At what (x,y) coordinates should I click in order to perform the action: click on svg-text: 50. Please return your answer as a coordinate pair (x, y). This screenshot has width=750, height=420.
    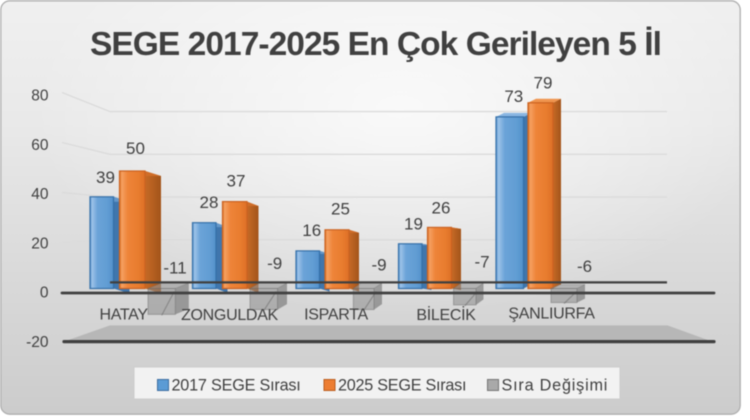
    Looking at the image, I should click on (135, 148).